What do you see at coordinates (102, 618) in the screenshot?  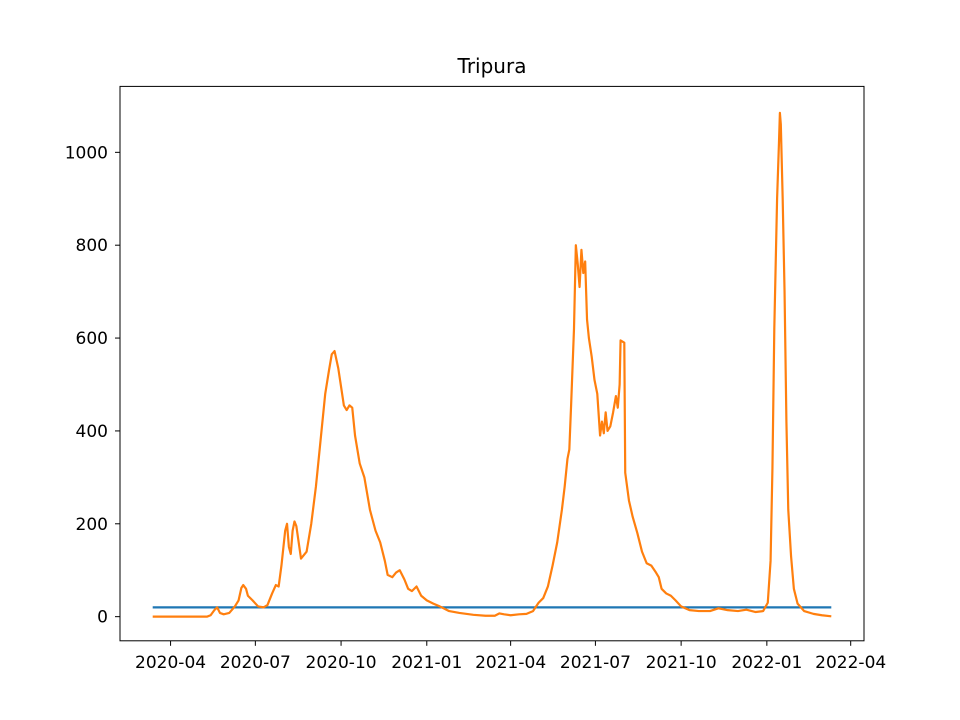 I see `y-tick-label: 0` at bounding box center [102, 618].